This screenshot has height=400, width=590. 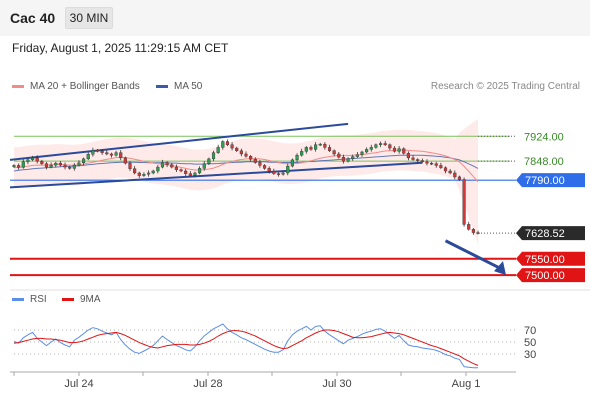 What do you see at coordinates (85, 86) in the screenshot?
I see `legend-label-bollinger: MA 20 + Bollinger Bands` at bounding box center [85, 86].